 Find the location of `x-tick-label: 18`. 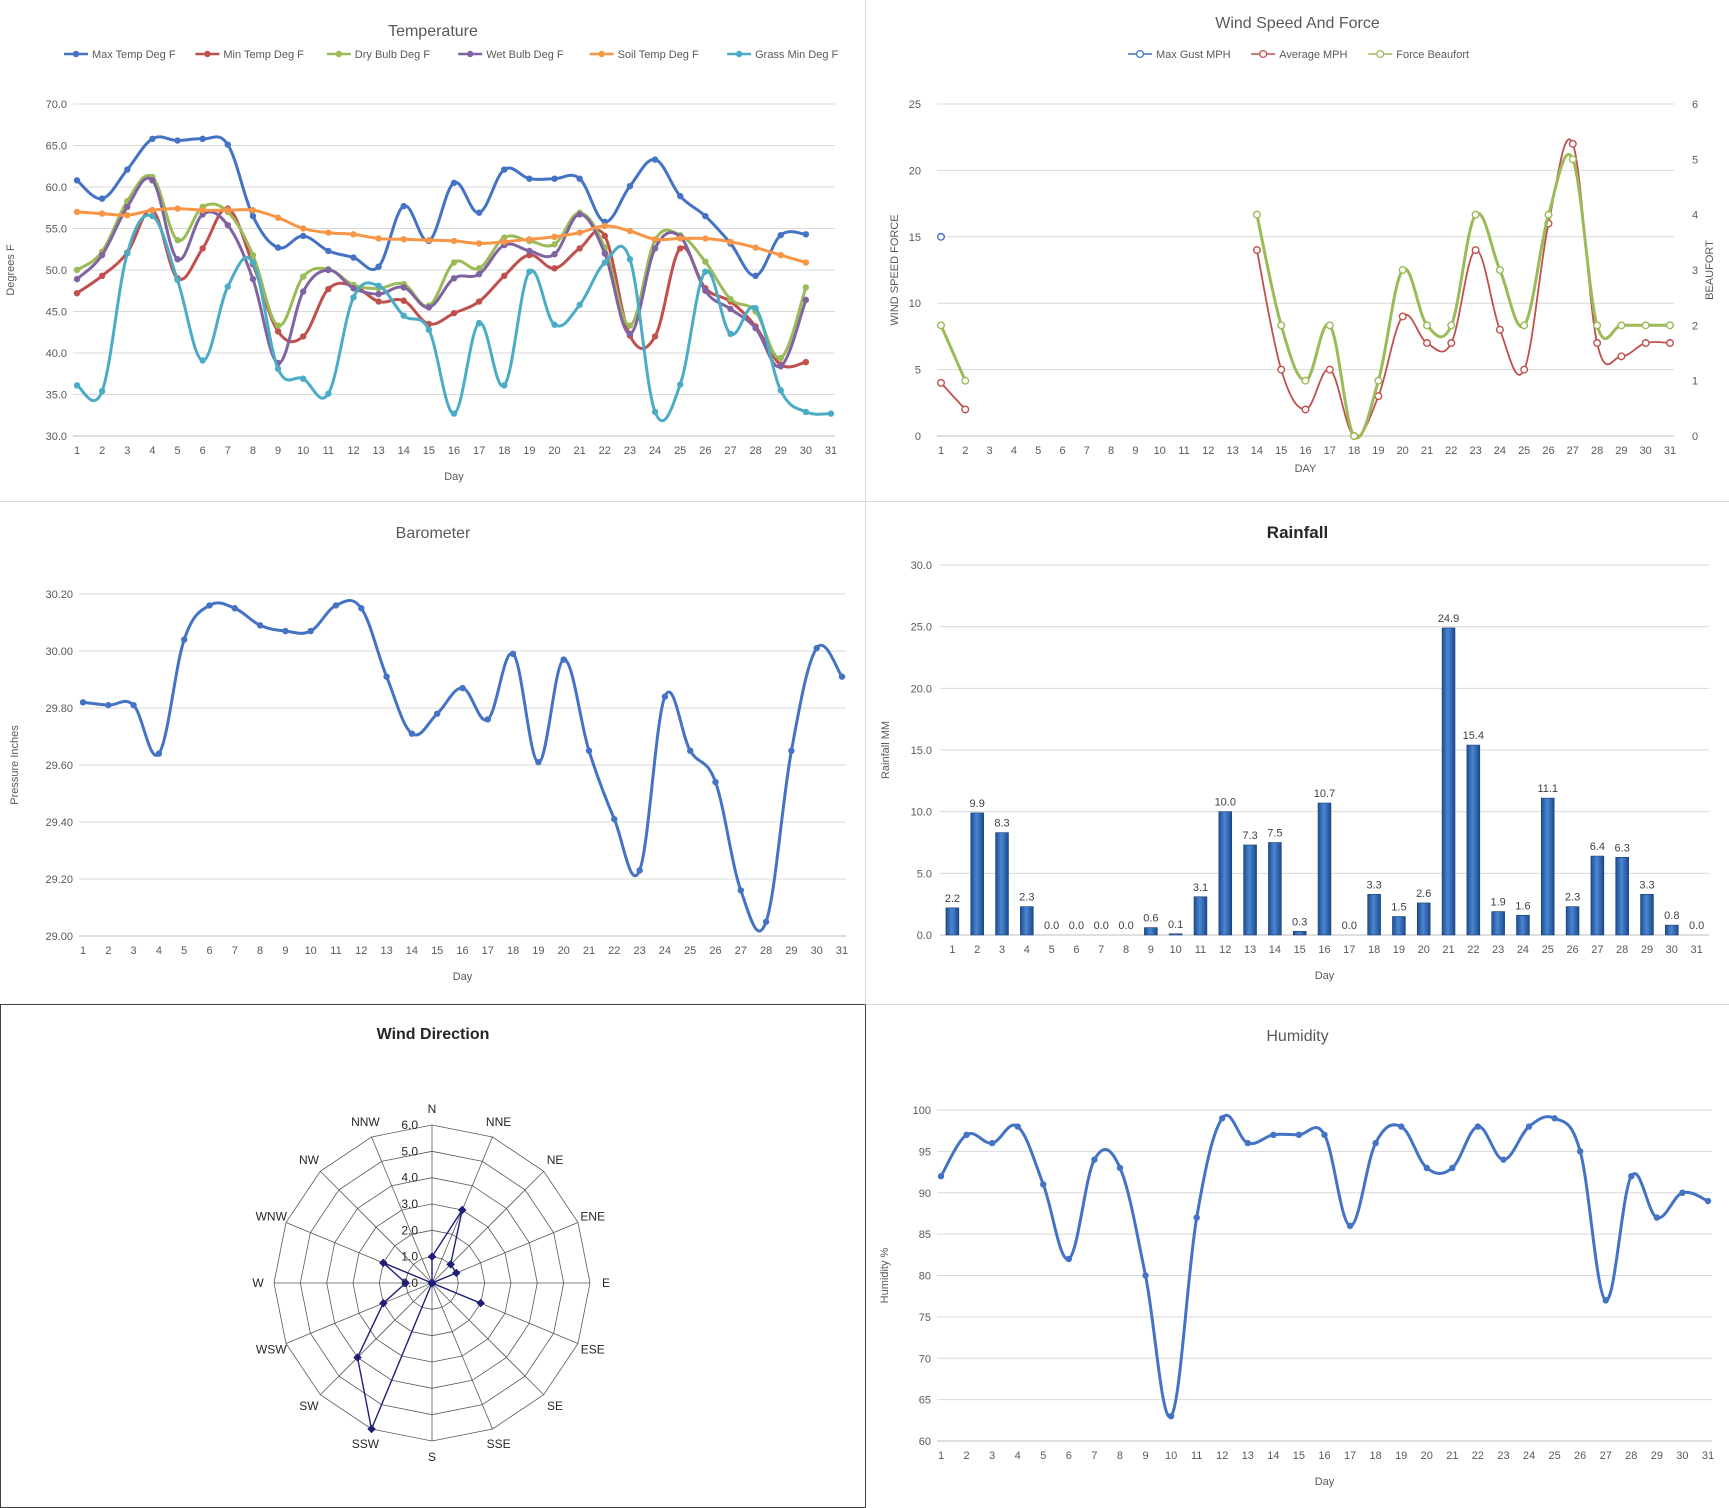

x-tick-label: 18 is located at coordinates (504, 451).